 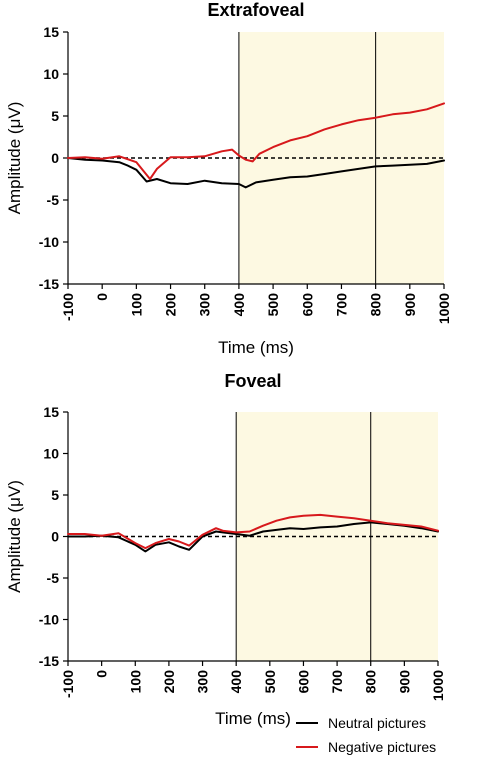 I want to click on legend-label-neutral-pictures: Neutral pictures, so click(x=377, y=723).